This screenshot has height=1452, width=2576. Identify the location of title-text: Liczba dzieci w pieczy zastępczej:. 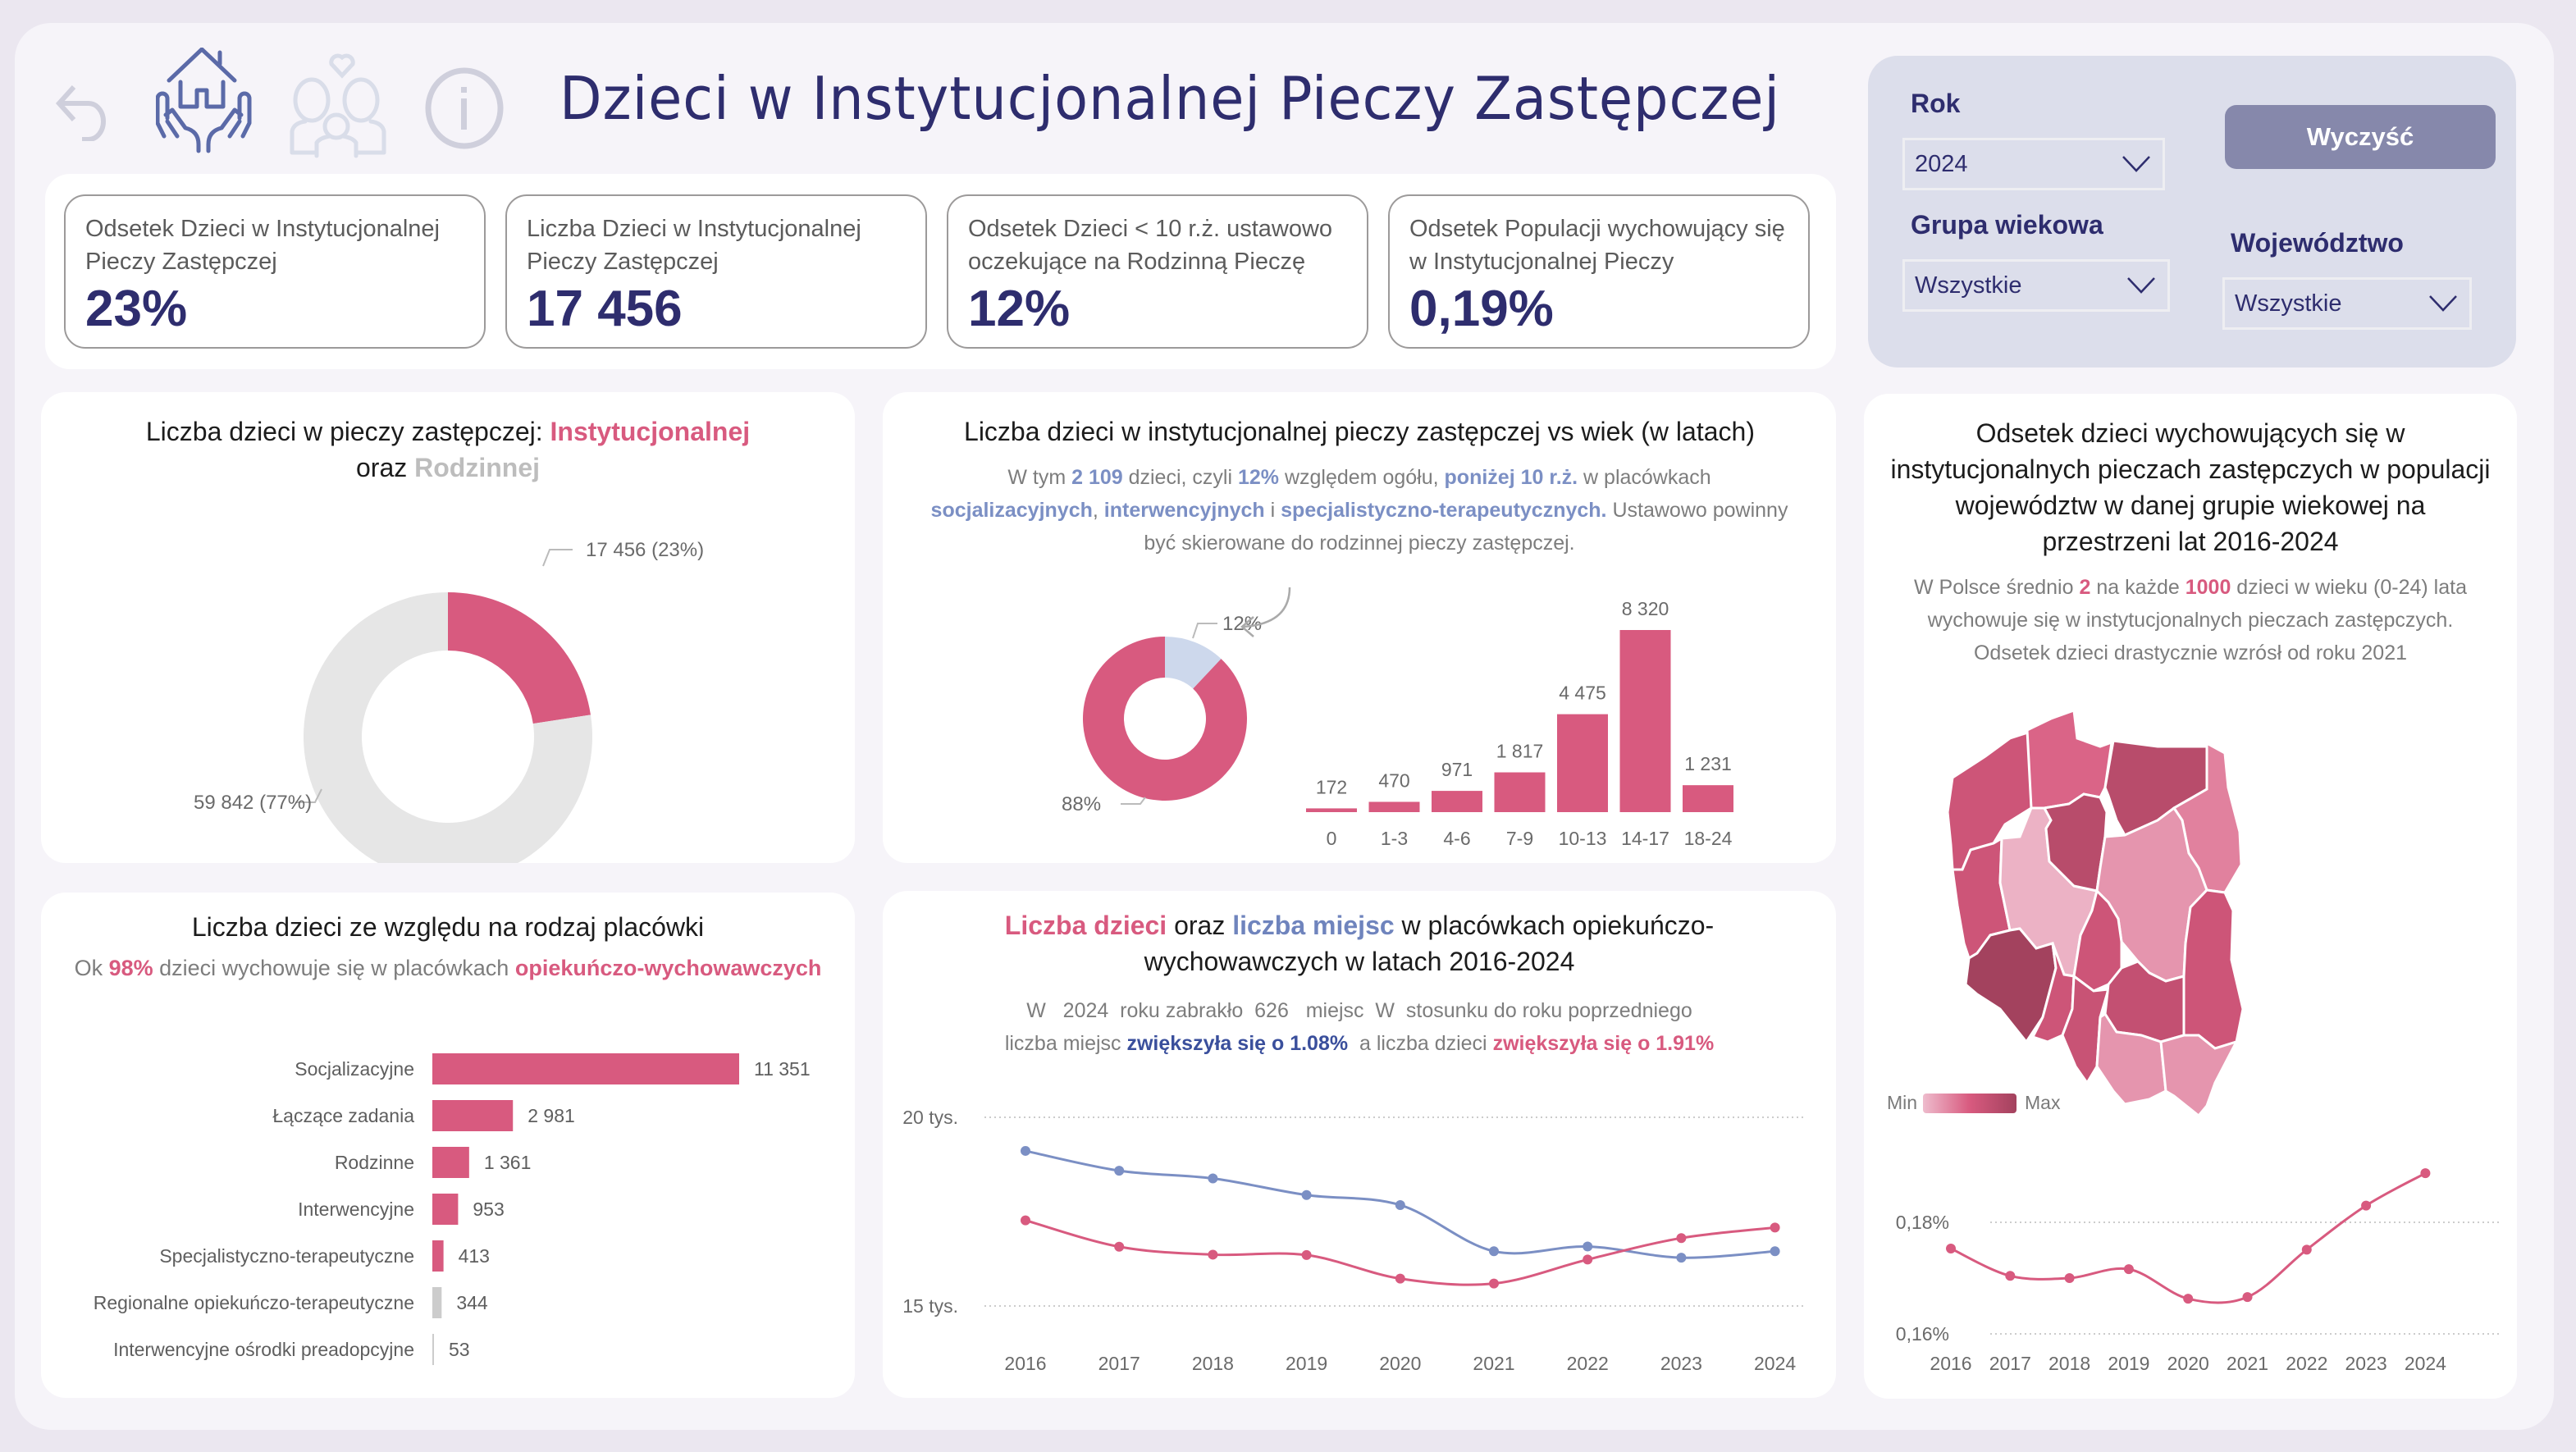
(347, 431).